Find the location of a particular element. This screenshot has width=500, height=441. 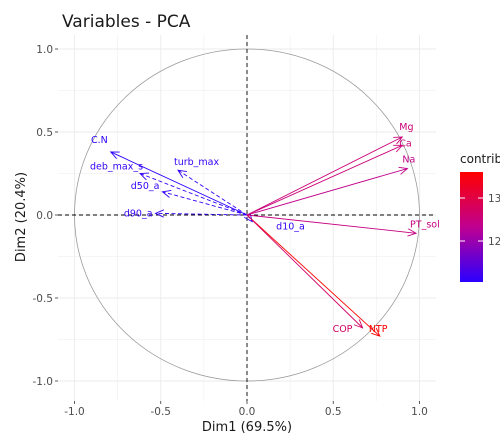

label-deb-max-s: deb_max_s is located at coordinates (116, 167).